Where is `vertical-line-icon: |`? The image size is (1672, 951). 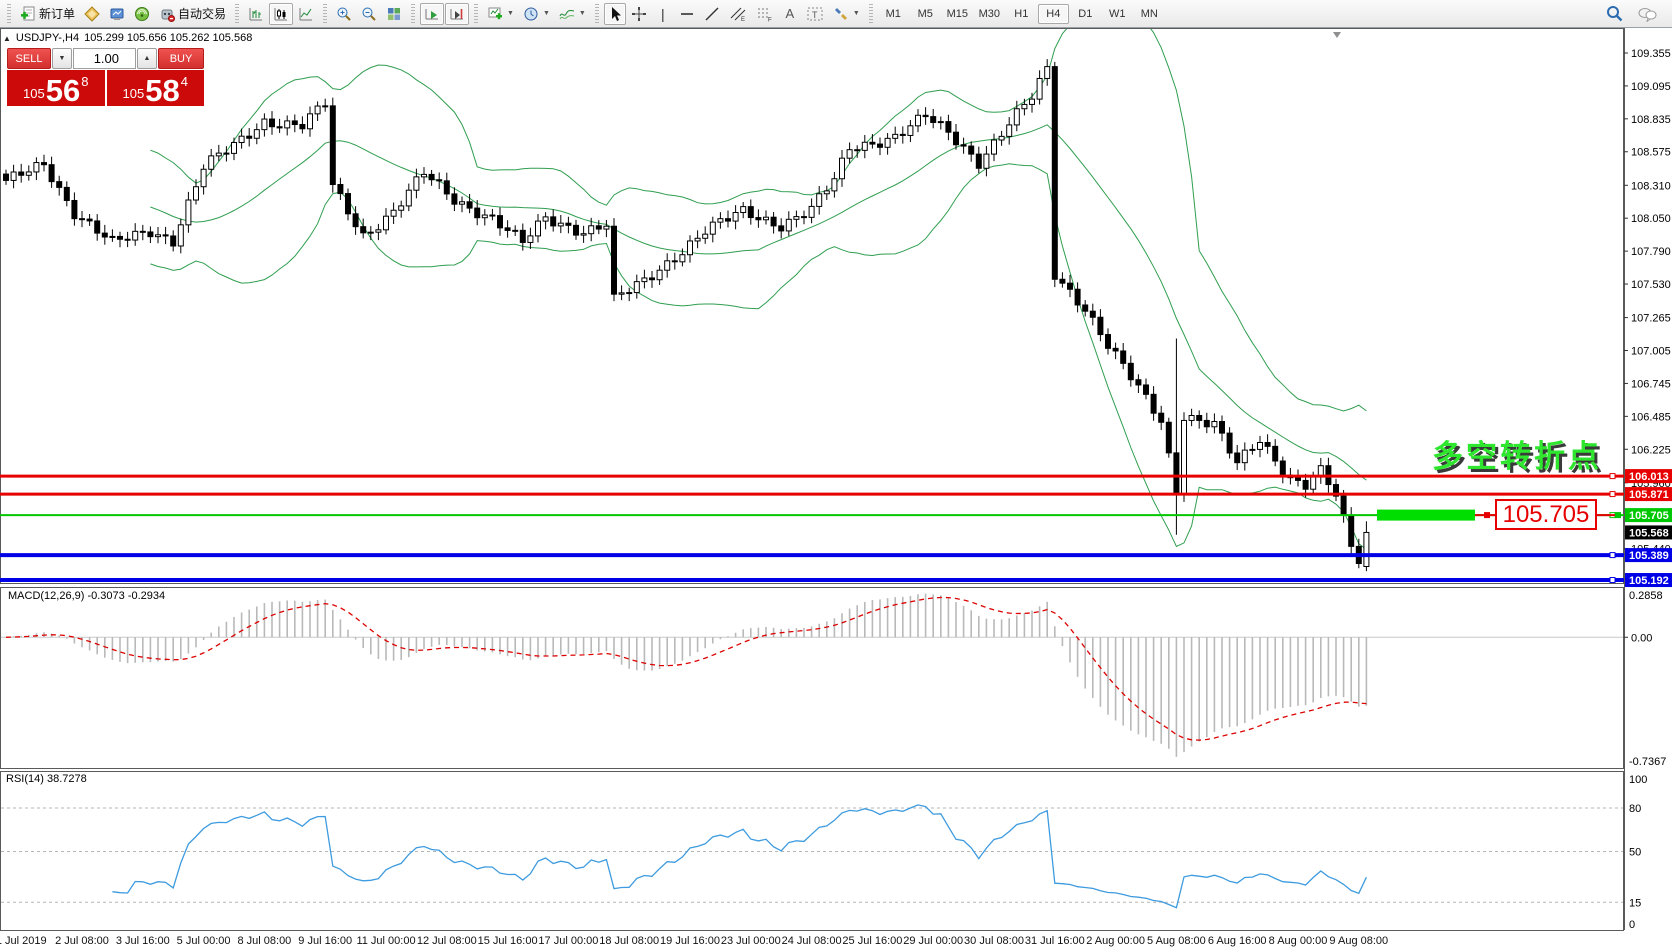
vertical-line-icon: | is located at coordinates (663, 13).